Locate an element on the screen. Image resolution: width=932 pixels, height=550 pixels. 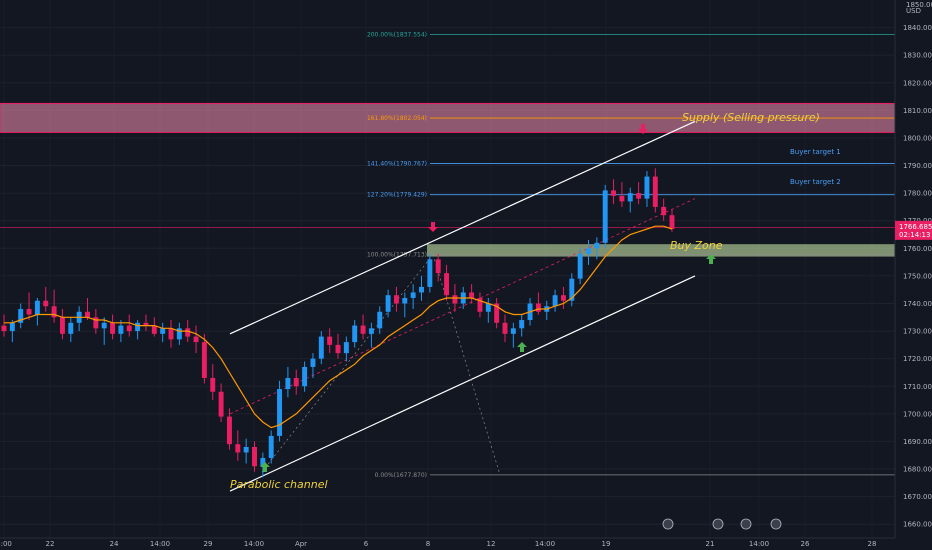
fib-label: 100.00%(1757.713) is located at coordinates (397, 255).